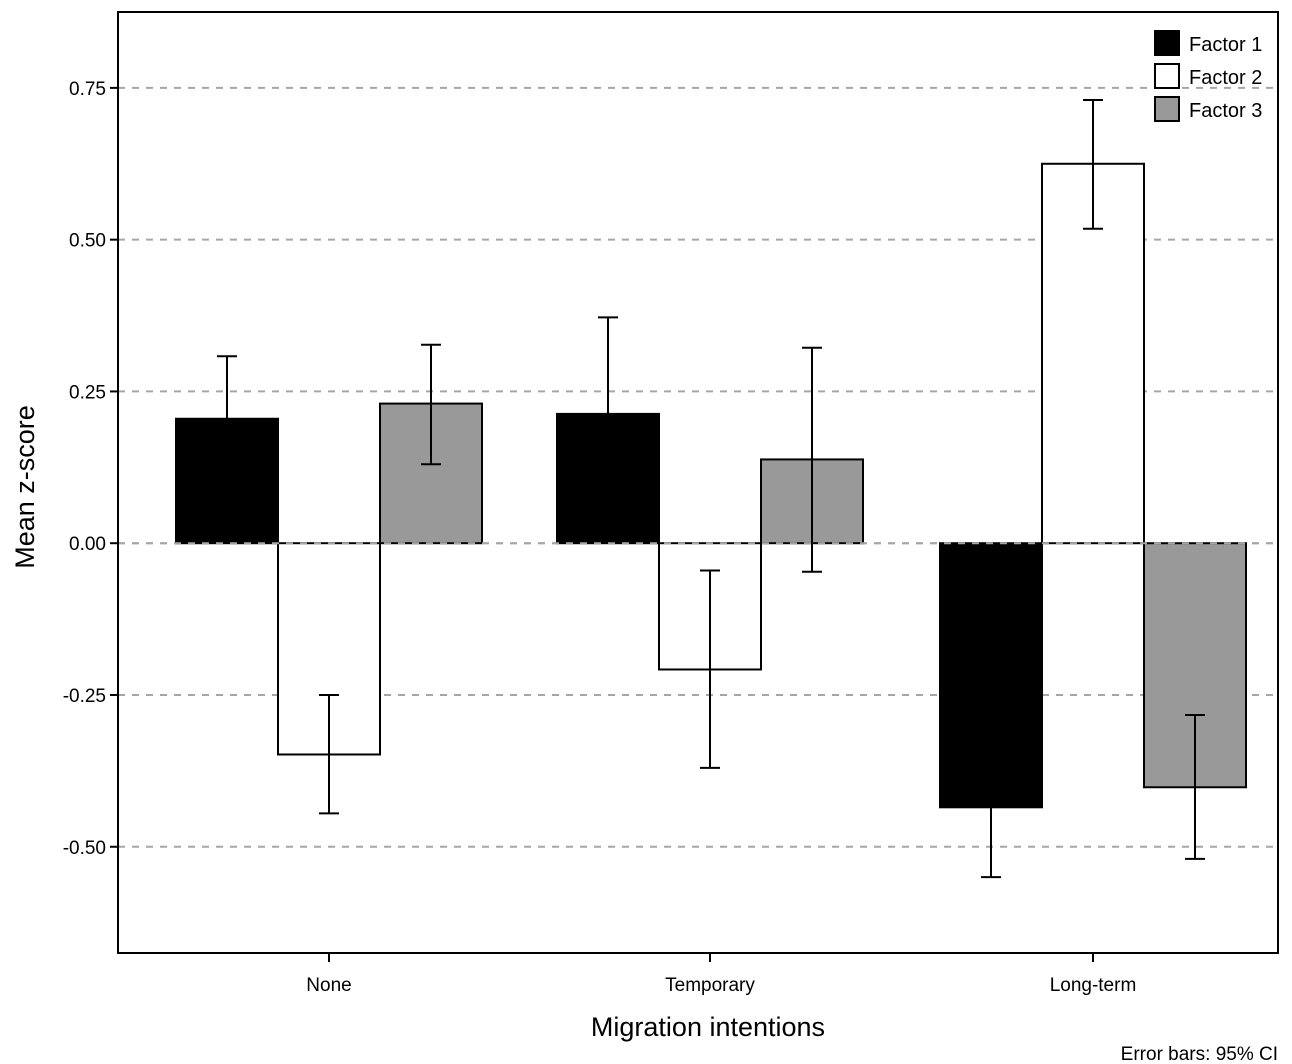  Describe the element at coordinates (84, 848) in the screenshot. I see `y-tick-label: -0.50` at that location.